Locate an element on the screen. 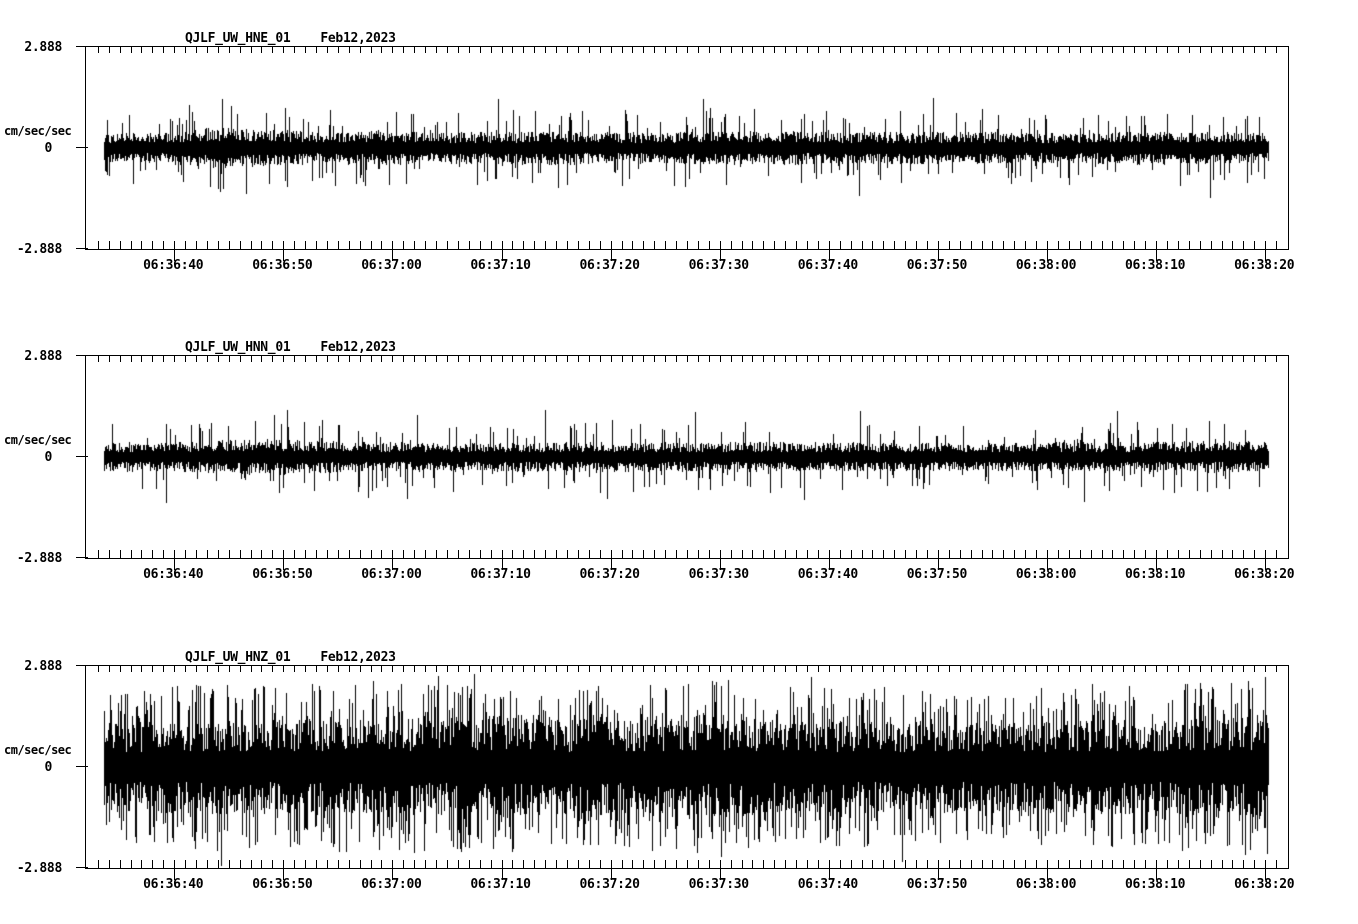 The width and height of the screenshot is (1358, 924). time-tick-label: 06:36:40 is located at coordinates (173, 265).